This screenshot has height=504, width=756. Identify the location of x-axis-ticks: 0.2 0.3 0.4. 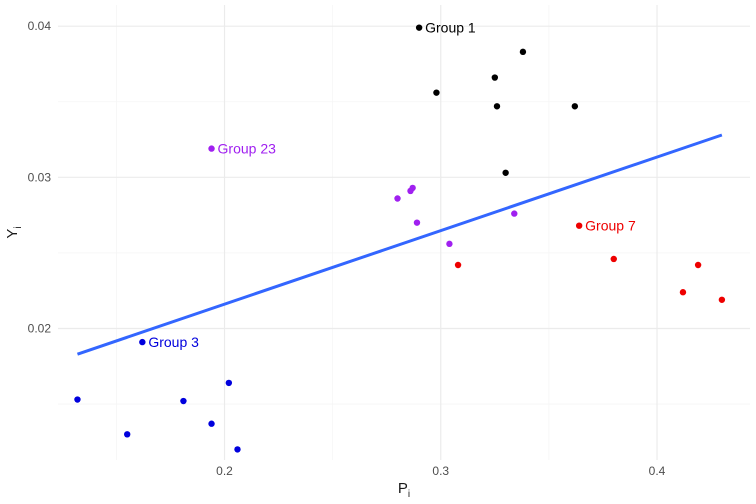
(441, 471).